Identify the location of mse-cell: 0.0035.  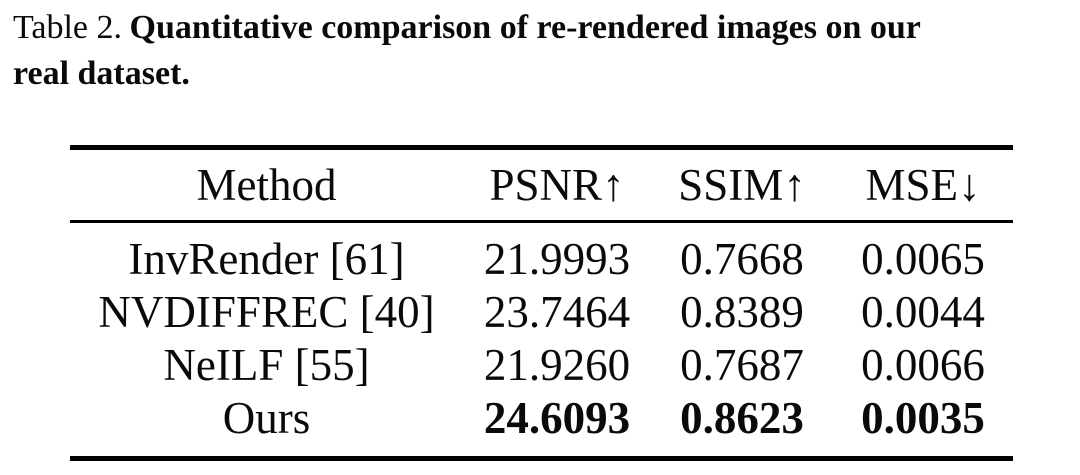
(923, 418).